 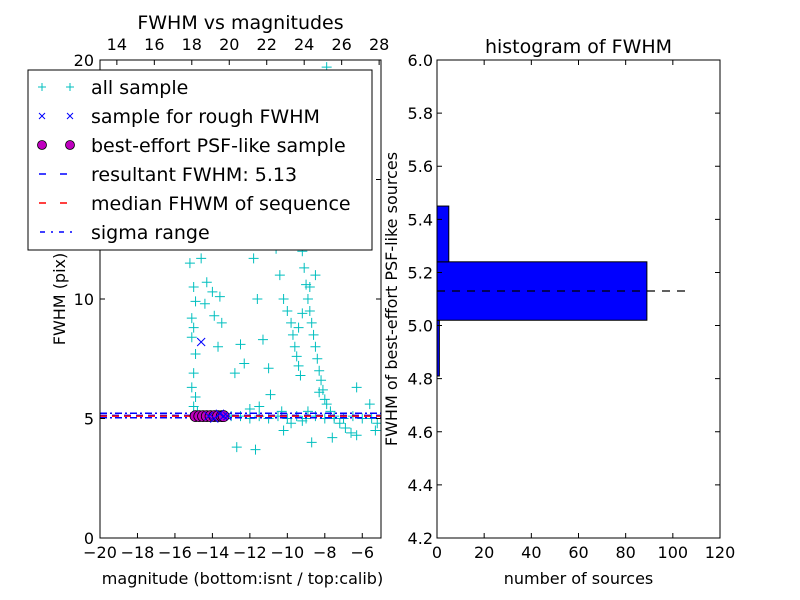 What do you see at coordinates (420, 113) in the screenshot?
I see `y-tick-label: 5.8` at bounding box center [420, 113].